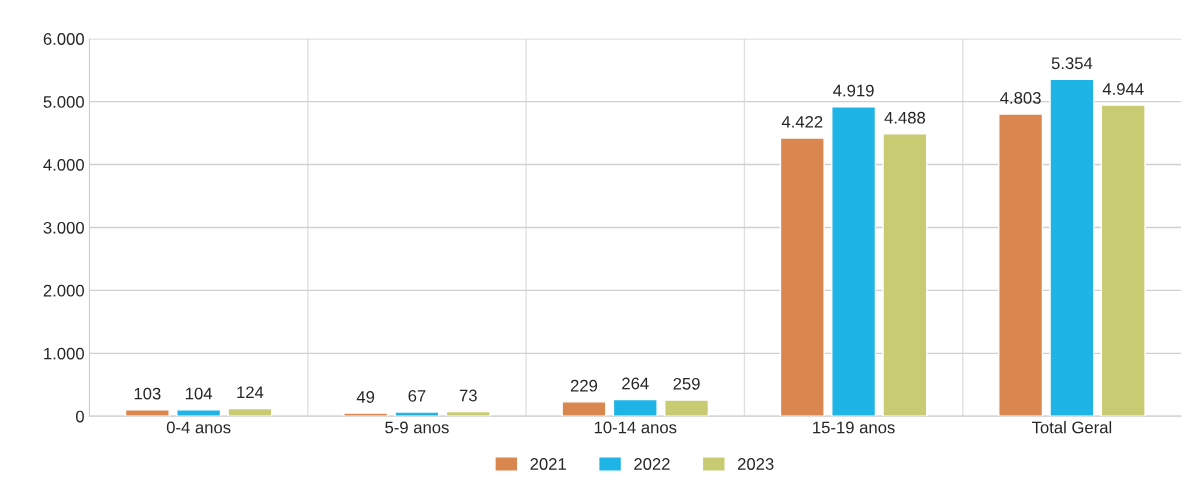  What do you see at coordinates (63, 102) in the screenshot?
I see `y-tick-label: 5.000` at bounding box center [63, 102].